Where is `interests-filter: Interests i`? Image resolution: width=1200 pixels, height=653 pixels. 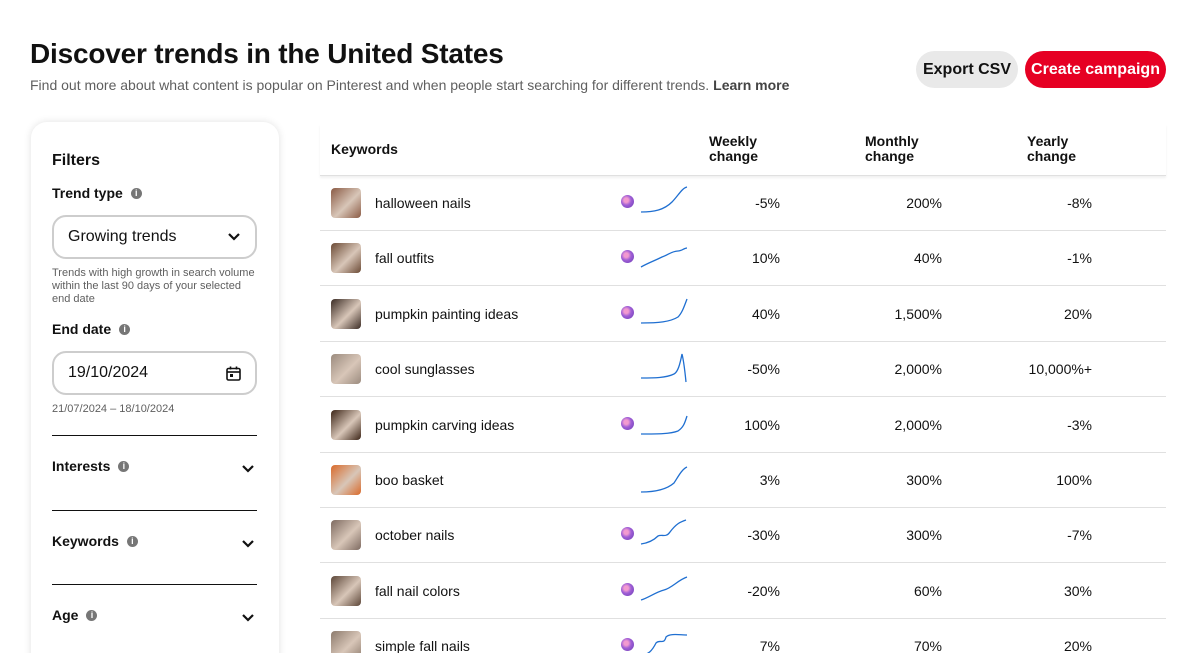 interests-filter: Interests i is located at coordinates (91, 466).